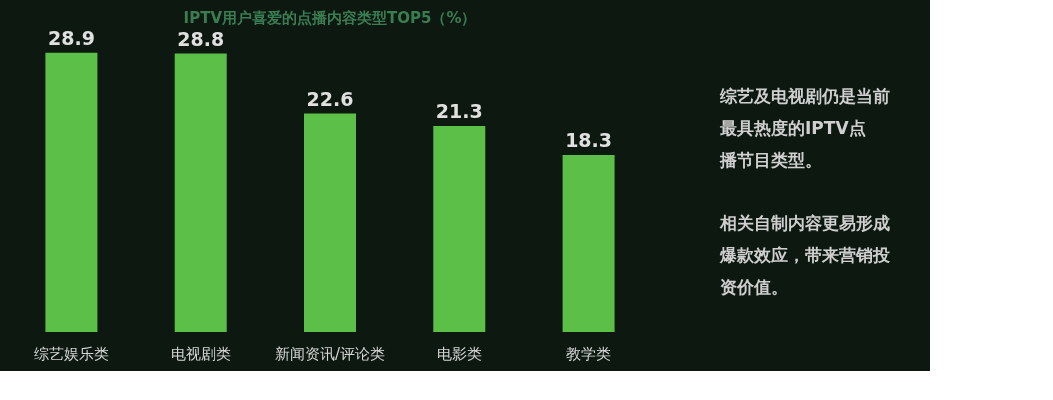 The image size is (1053, 400). Describe the element at coordinates (804, 128) in the screenshot. I see `text: 综艺及电视剧仍是当前最具热度的IPTV点播节目类型。` at that location.